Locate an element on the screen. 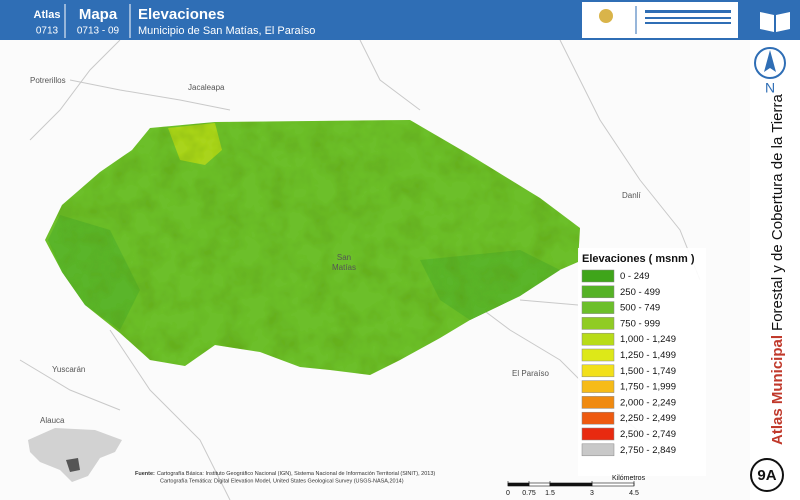 The height and width of the screenshot is (500, 800). series-title-rest: Forestal y de Cobertura de la Tierra is located at coordinates (777, 212).